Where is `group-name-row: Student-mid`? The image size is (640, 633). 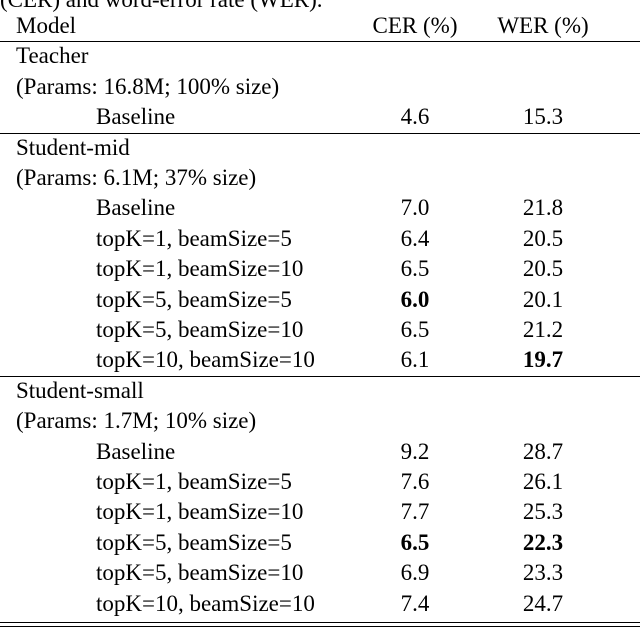 group-name-row: Student-mid is located at coordinates (320, 148).